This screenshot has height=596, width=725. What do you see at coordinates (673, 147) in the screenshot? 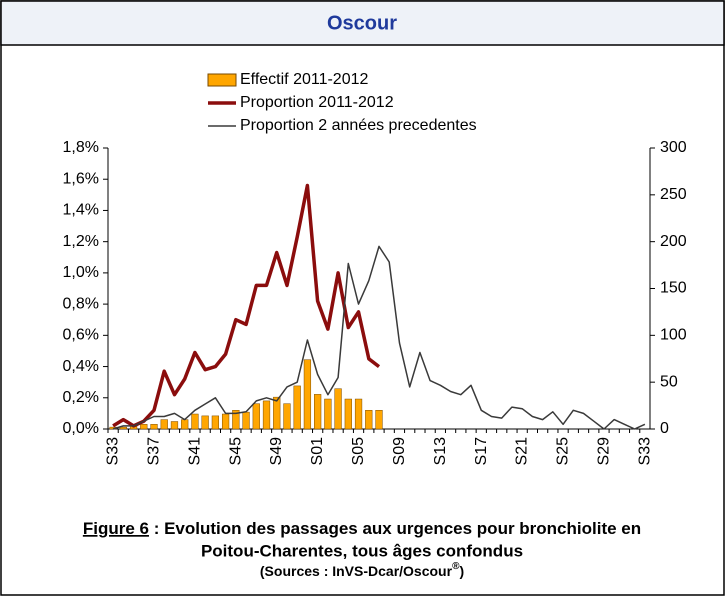
I see `y2-tick-label: 300` at bounding box center [673, 147].